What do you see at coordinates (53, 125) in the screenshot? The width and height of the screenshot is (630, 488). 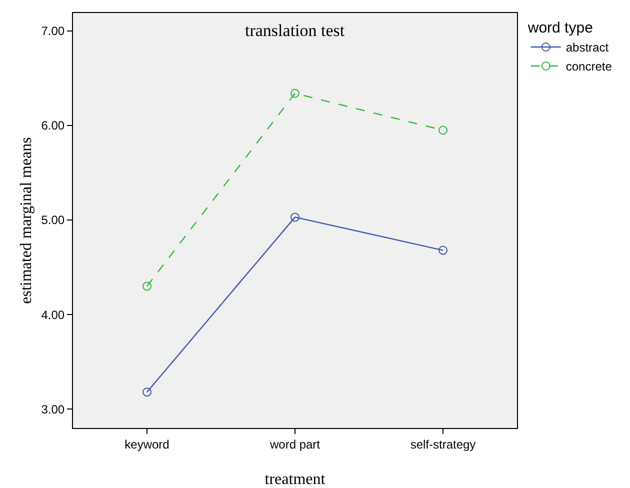 I see `y-tick-label: 6.00` at bounding box center [53, 125].